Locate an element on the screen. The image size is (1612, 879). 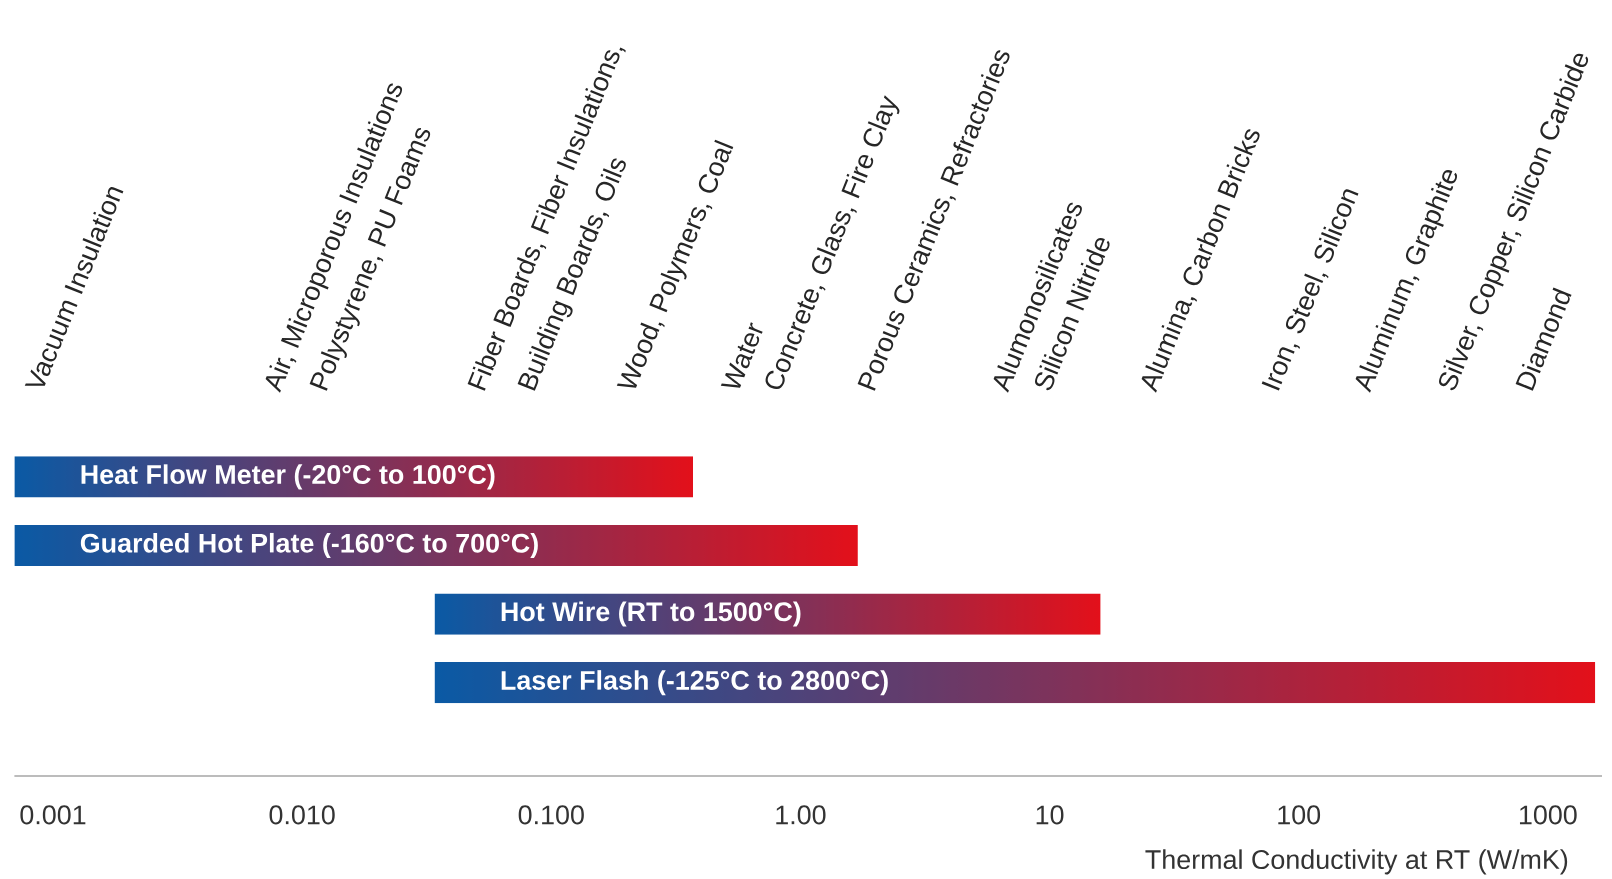
y-tick-label: Hot Wire (RT to 1500°C) is located at coordinates (651, 614).